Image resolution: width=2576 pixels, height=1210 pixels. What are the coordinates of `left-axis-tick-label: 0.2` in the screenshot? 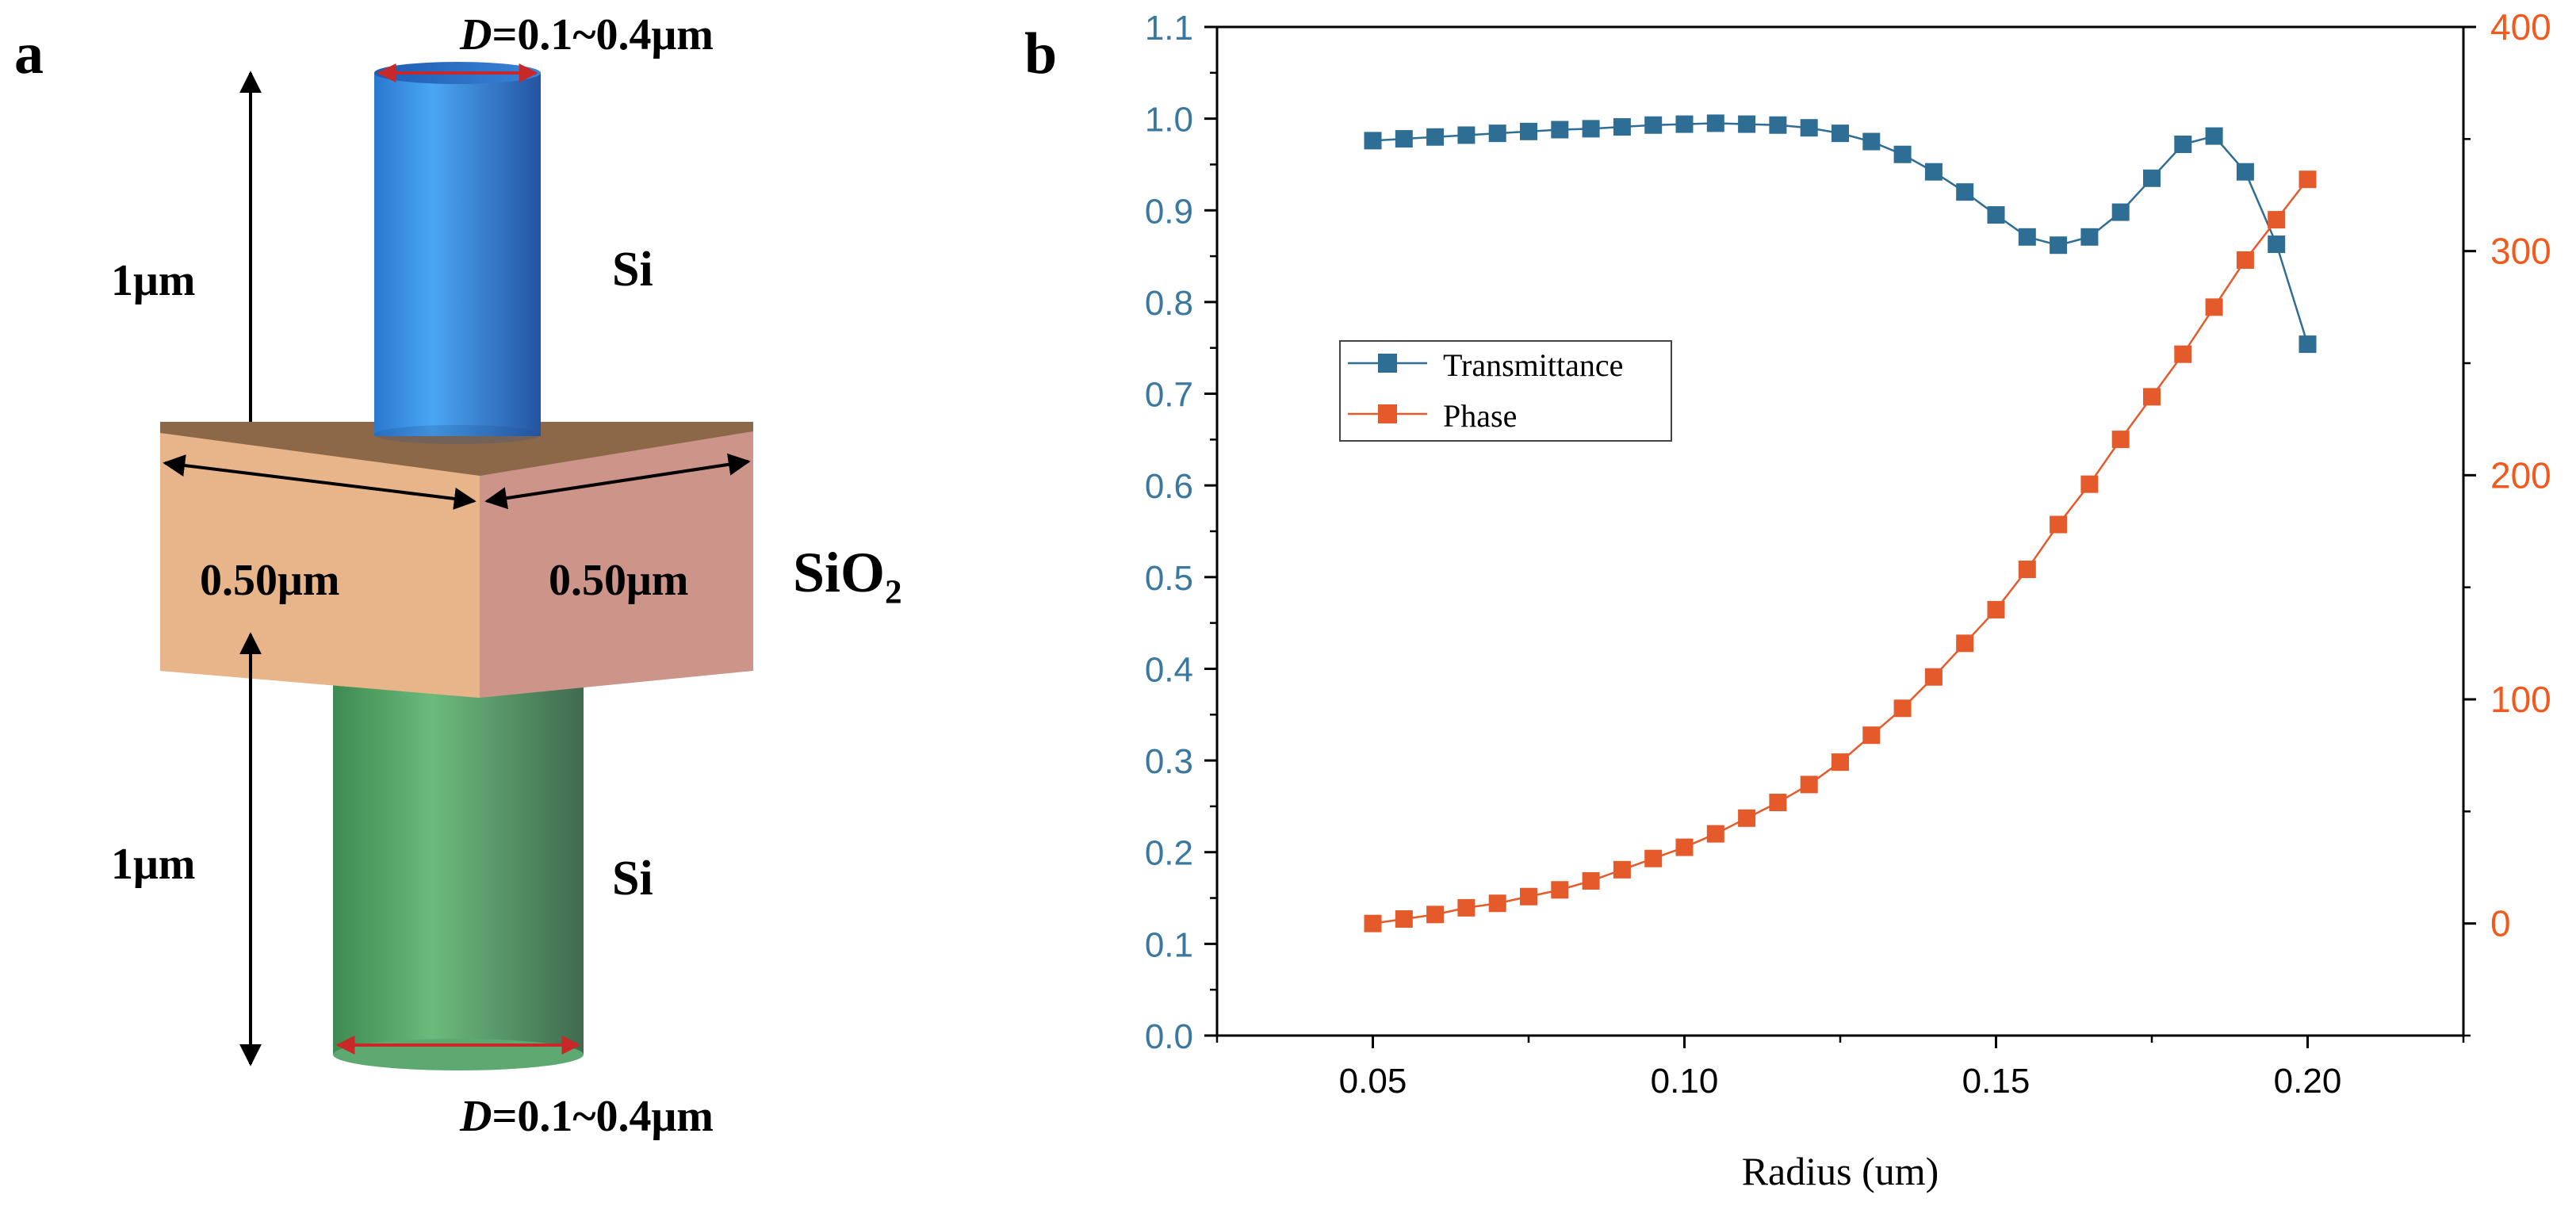 It's located at (1169, 854).